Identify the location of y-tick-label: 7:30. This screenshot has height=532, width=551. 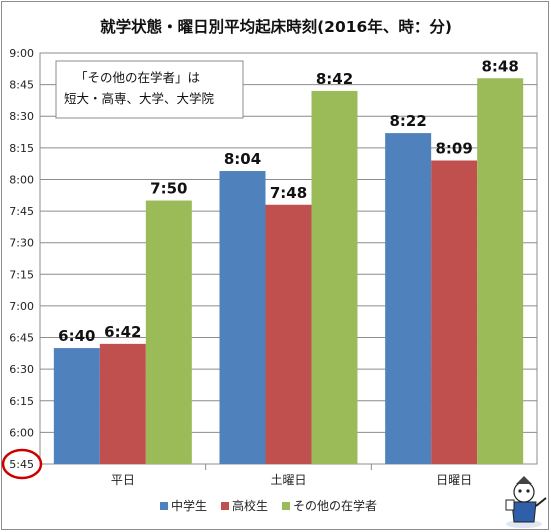
(21, 243).